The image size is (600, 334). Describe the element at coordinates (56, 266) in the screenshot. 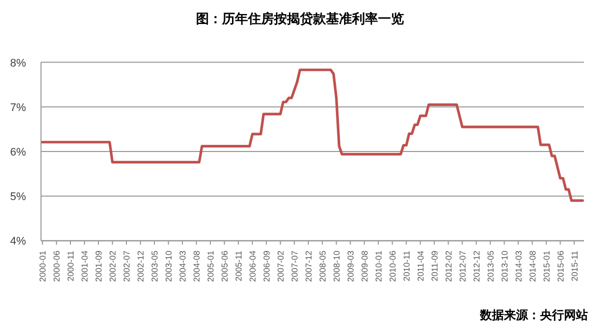

I see `x-tick-label: 2000-06` at that location.